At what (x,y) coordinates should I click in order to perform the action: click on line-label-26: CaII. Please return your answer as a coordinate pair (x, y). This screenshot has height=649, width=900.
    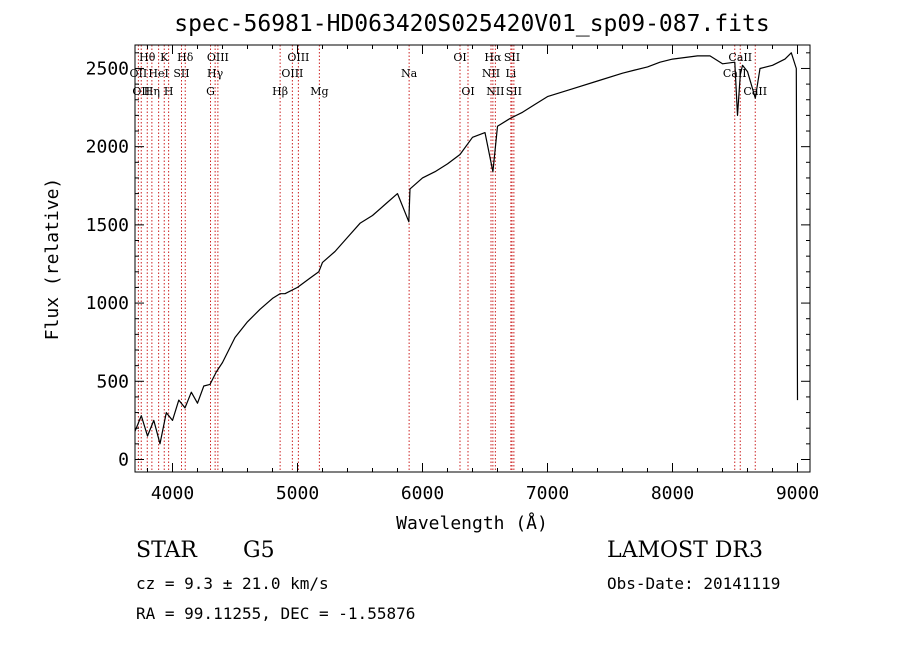
    Looking at the image, I should click on (740, 57).